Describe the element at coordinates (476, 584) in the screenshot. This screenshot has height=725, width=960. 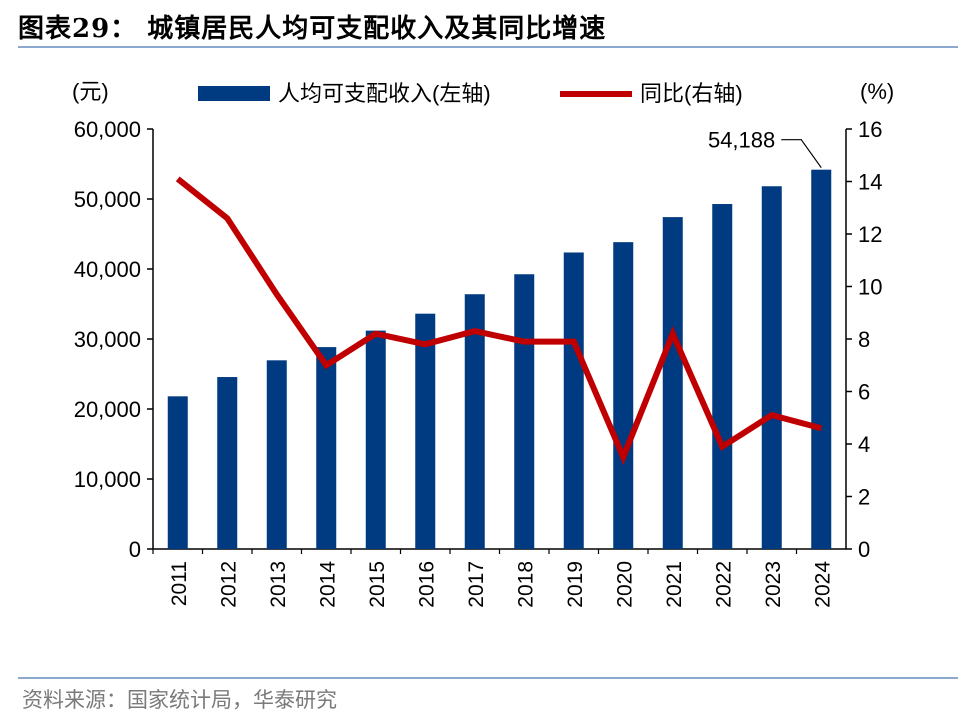
I see `x-tick-label: 2017` at that location.